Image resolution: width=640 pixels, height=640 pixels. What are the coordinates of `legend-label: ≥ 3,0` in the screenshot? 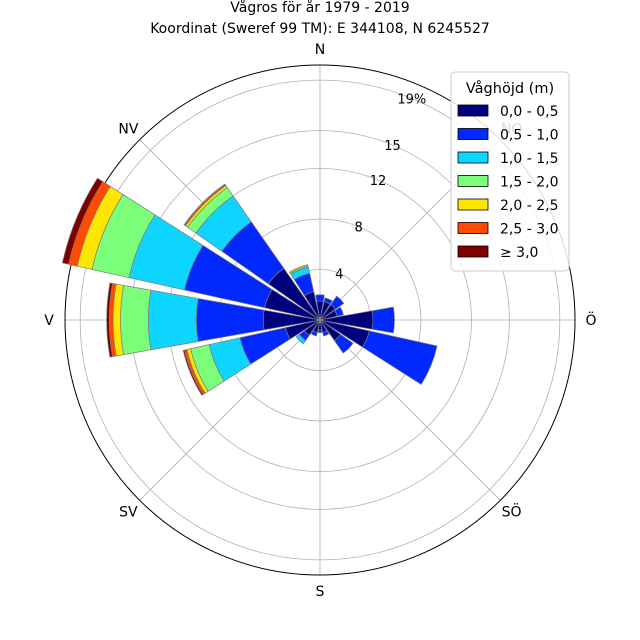 It's located at (519, 253).